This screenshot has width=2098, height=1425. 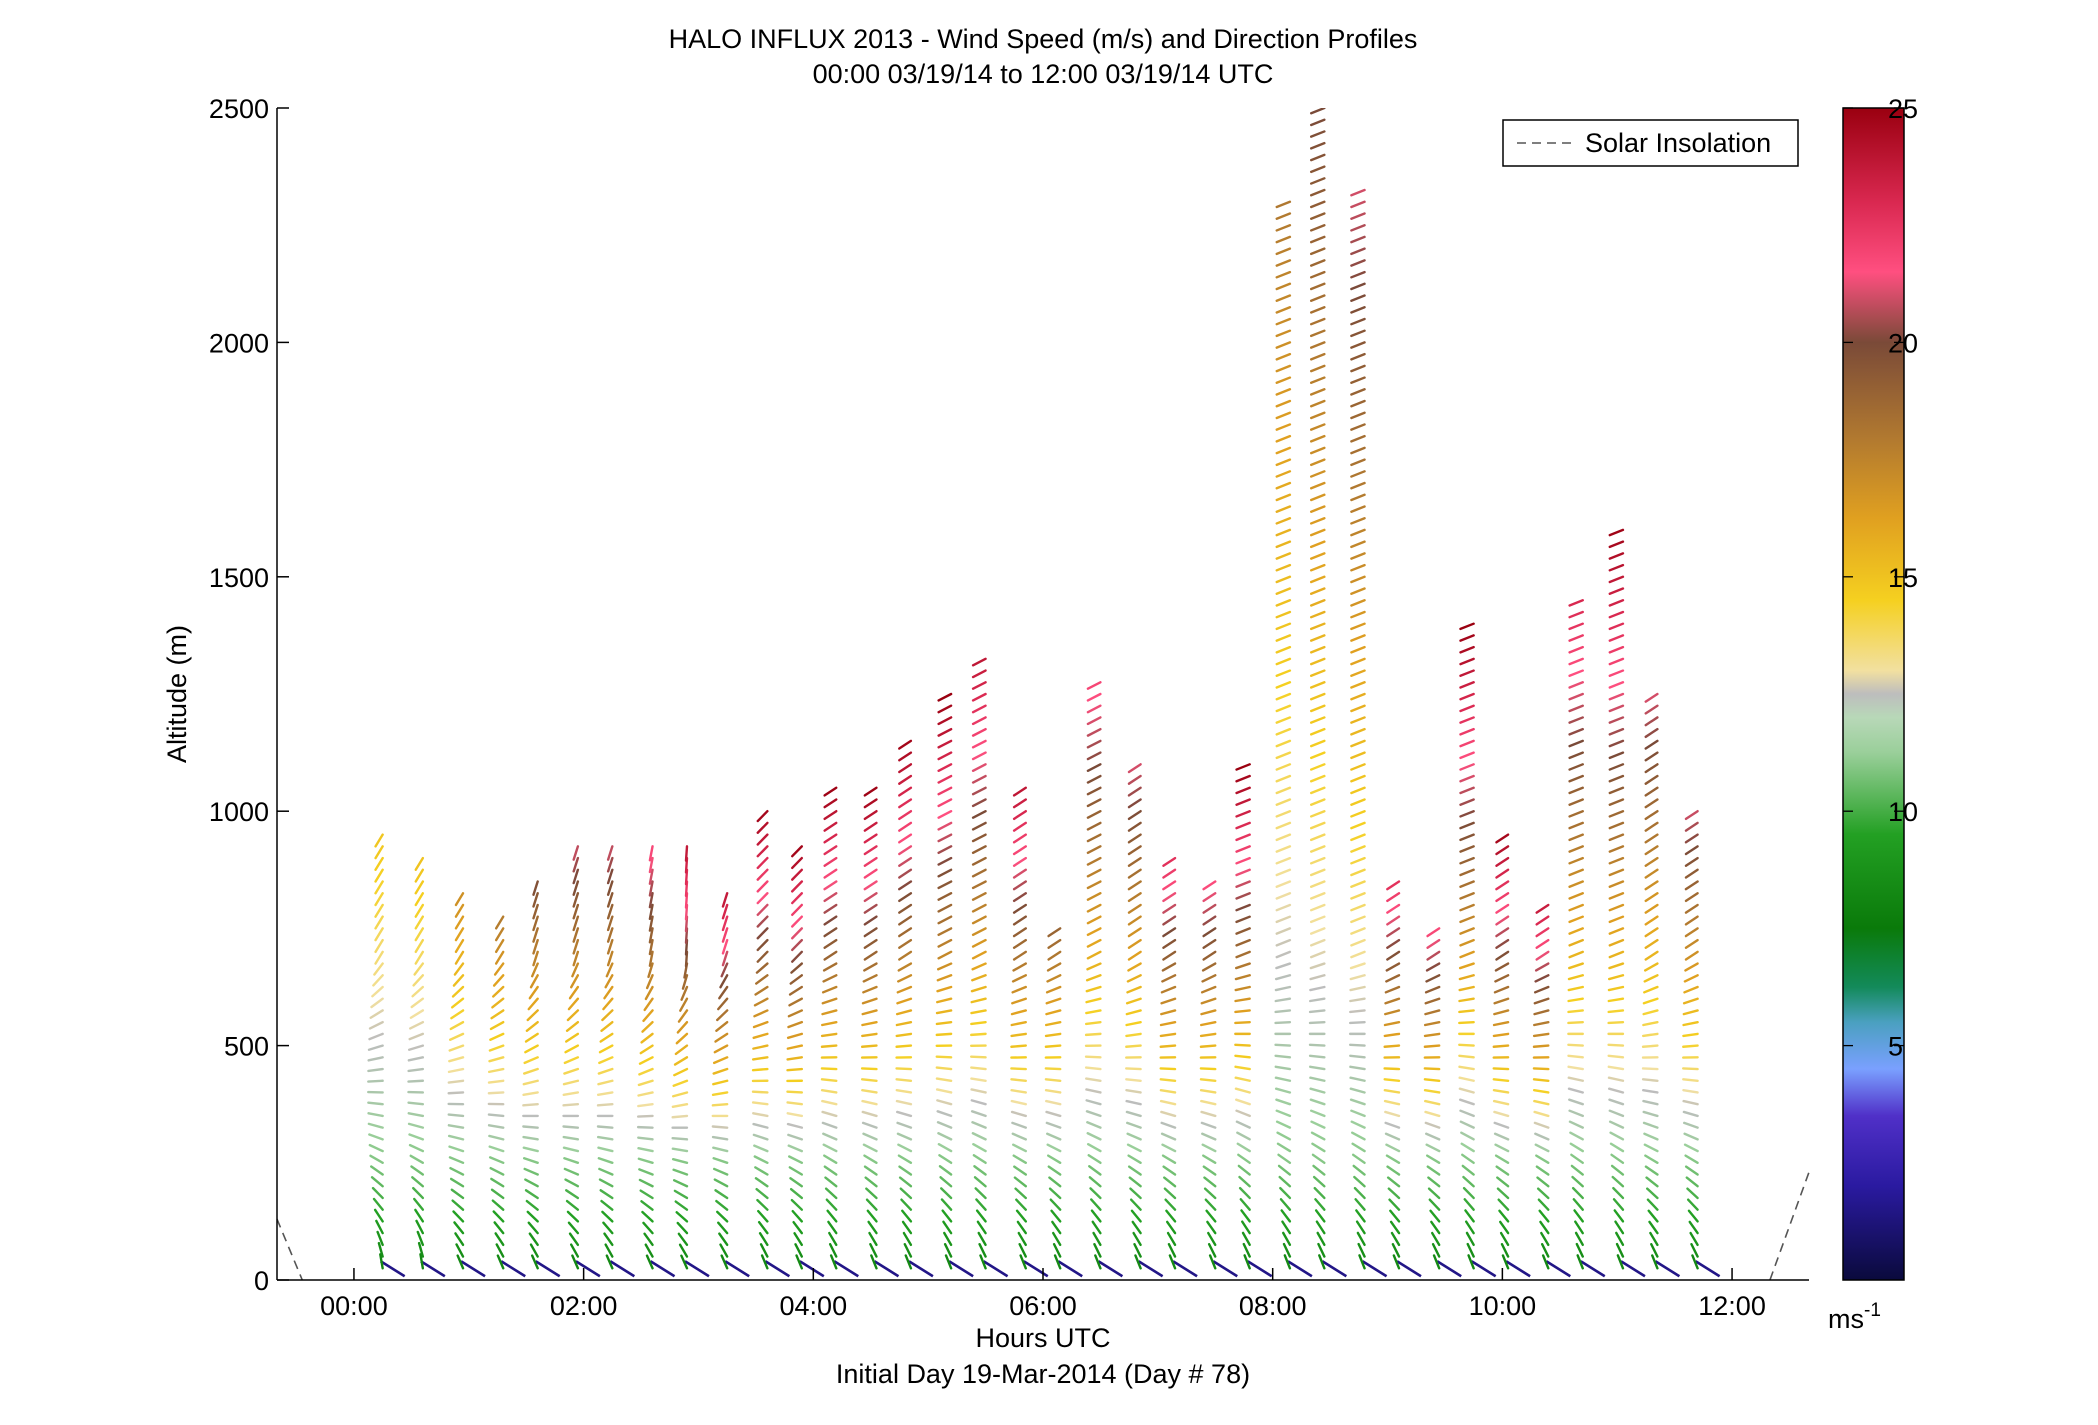 What do you see at coordinates (239, 578) in the screenshot?
I see `y-tick-label: 1500` at bounding box center [239, 578].